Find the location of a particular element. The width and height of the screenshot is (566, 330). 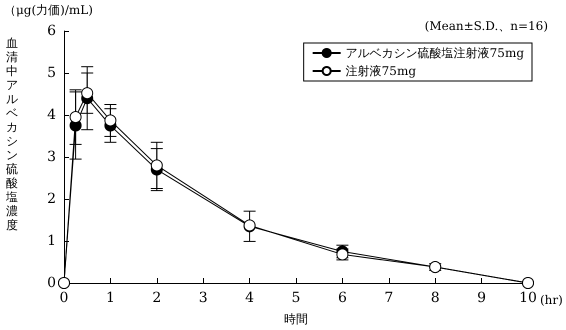

x-tick-label: 9 is located at coordinates (481, 298).